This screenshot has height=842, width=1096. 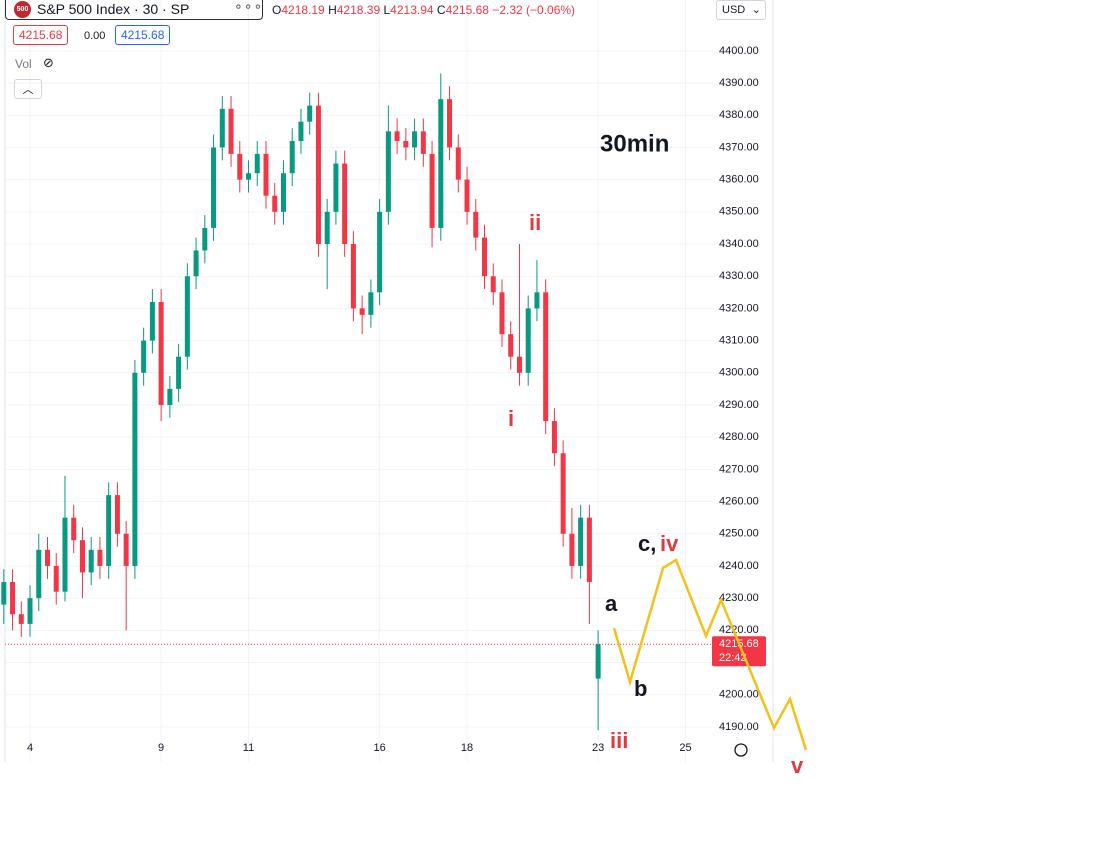 What do you see at coordinates (23, 64) in the screenshot?
I see `volume-label: Vol` at bounding box center [23, 64].